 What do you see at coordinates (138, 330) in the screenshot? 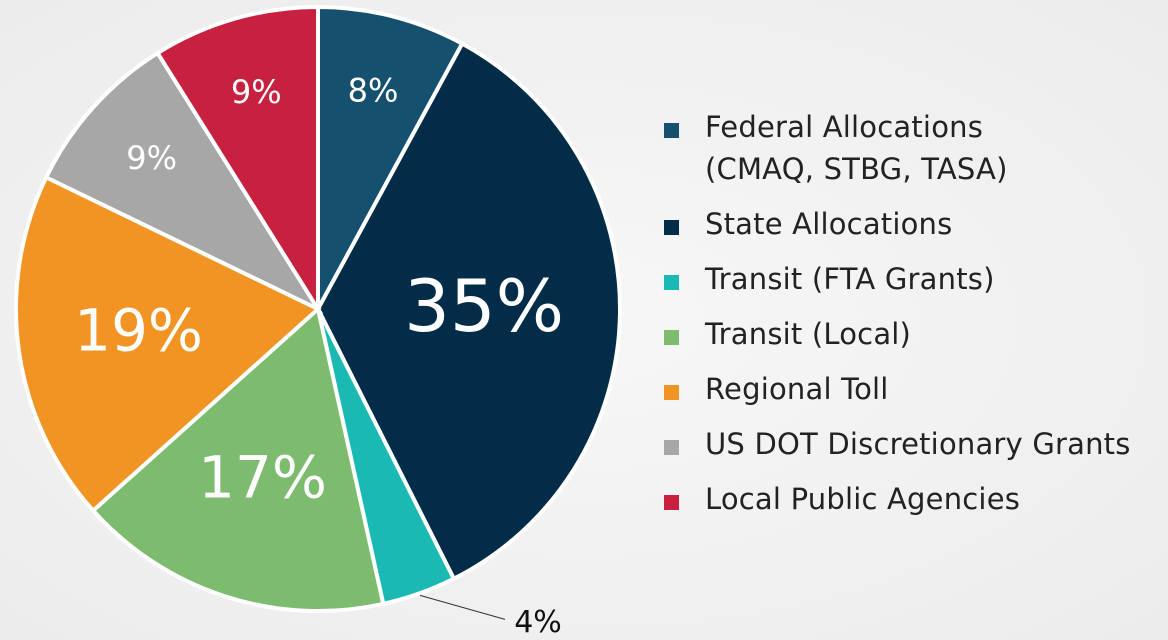
I see `data-label: 19%` at bounding box center [138, 330].